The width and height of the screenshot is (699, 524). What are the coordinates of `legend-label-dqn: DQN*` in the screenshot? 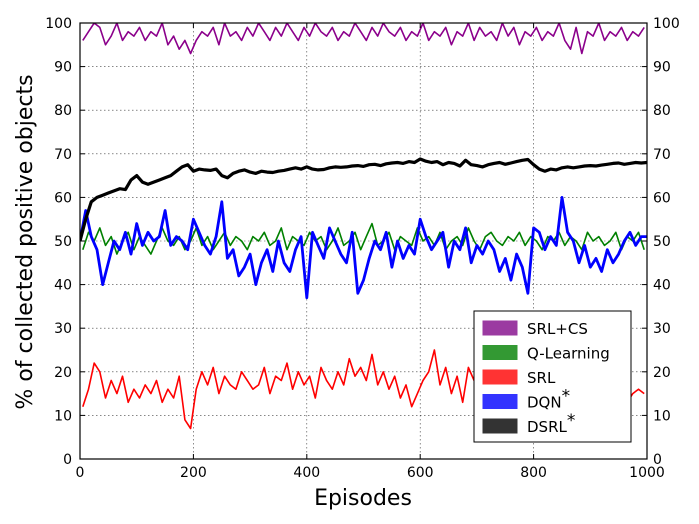 It's located at (548, 399).